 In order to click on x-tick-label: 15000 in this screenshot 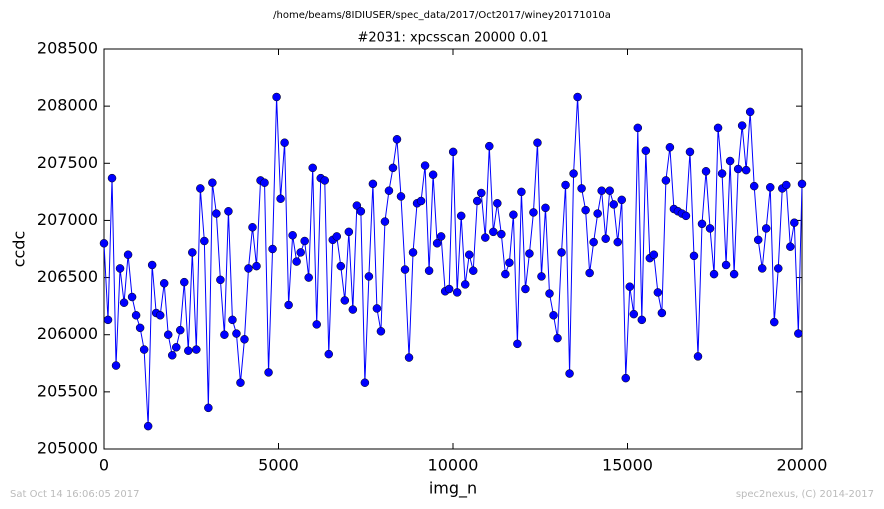, I will do `click(627, 465)`.